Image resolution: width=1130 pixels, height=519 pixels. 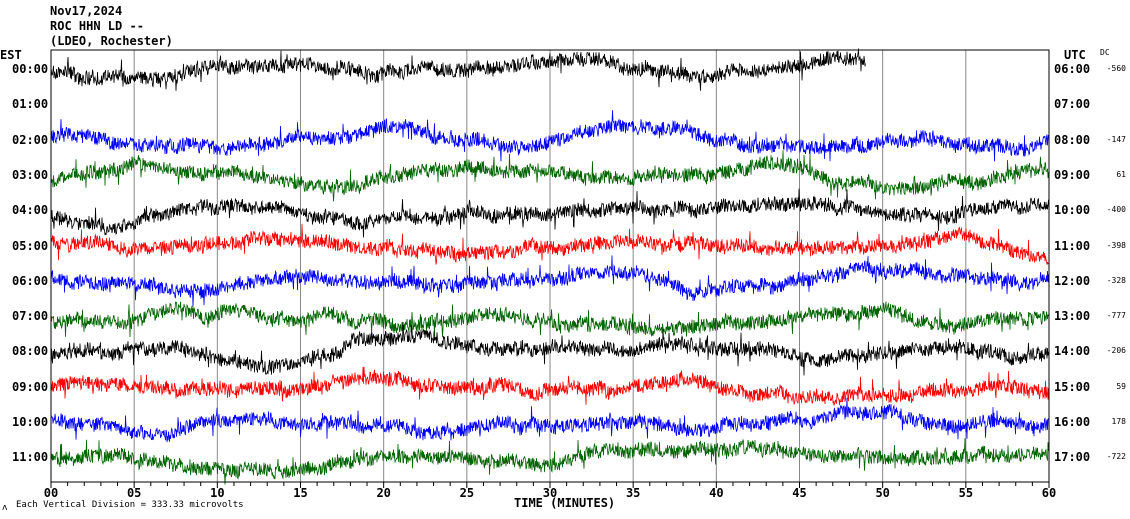 I want to click on utc-label: 13:00, so click(x=1072, y=316).